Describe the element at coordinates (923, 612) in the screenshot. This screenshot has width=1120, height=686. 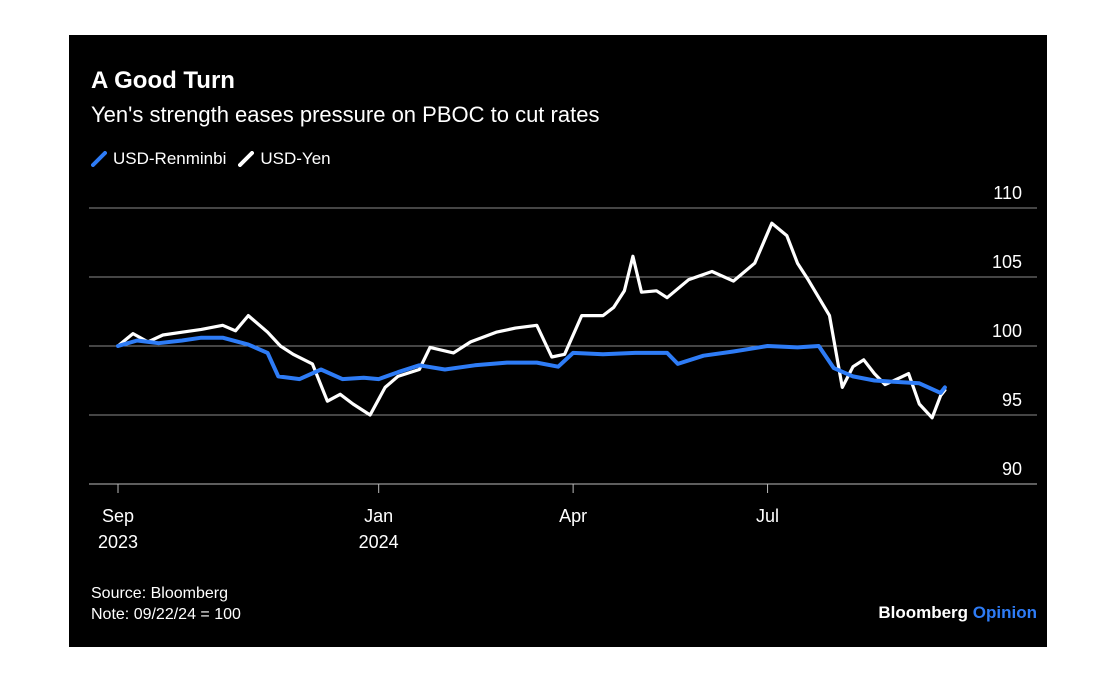
I see `brand-name: Bloomberg` at that location.